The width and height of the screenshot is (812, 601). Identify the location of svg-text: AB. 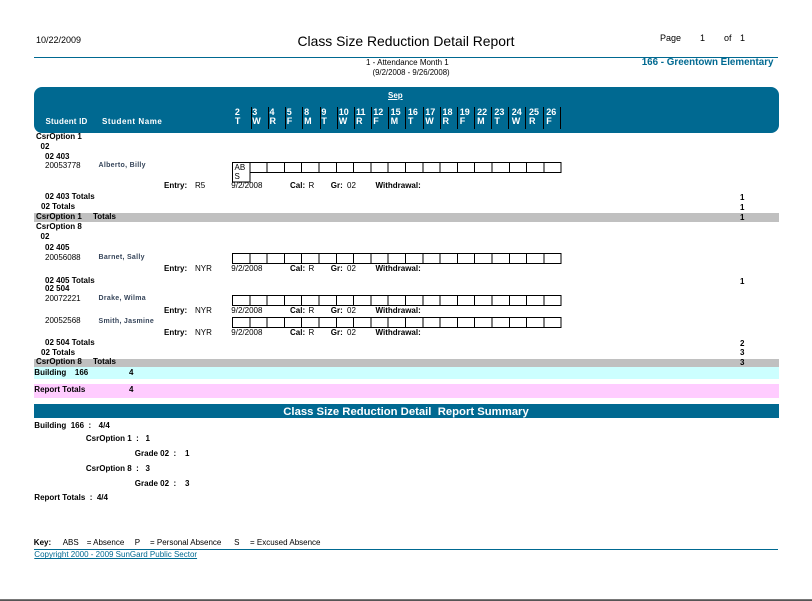
(240, 167).